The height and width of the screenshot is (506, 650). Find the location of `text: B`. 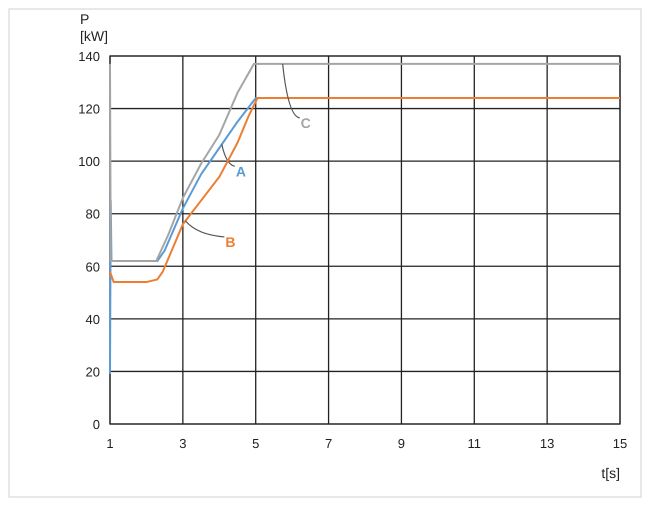

text: B is located at coordinates (230, 242).